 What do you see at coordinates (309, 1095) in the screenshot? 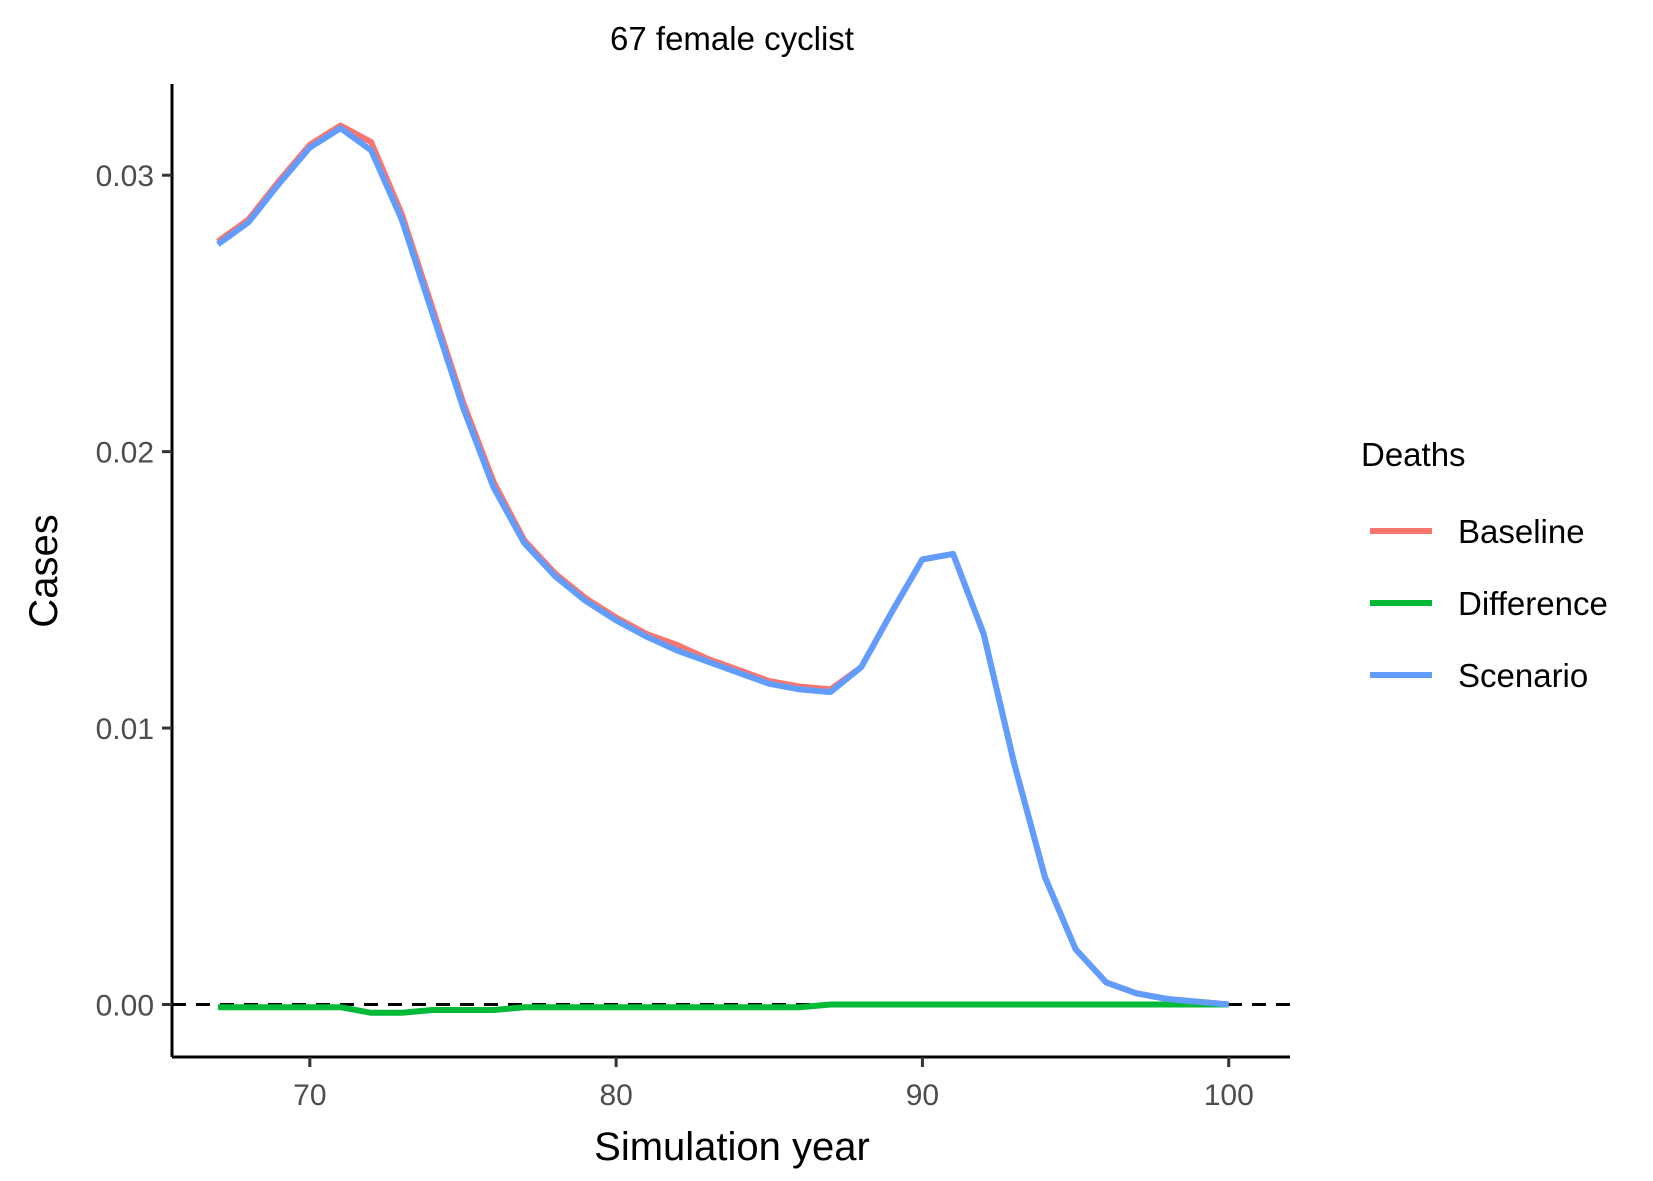
I see `x-tick-label: 70` at bounding box center [309, 1095].